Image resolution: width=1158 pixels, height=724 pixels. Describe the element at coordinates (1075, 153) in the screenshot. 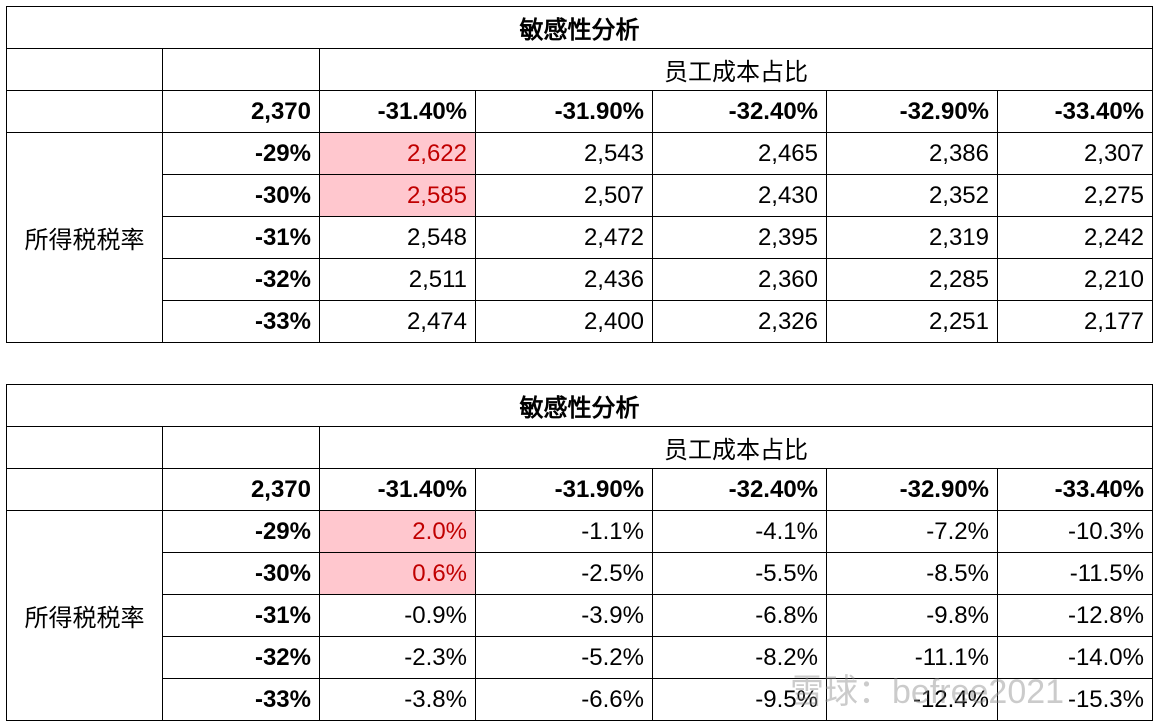

I see `value-cell: 2,307` at that location.